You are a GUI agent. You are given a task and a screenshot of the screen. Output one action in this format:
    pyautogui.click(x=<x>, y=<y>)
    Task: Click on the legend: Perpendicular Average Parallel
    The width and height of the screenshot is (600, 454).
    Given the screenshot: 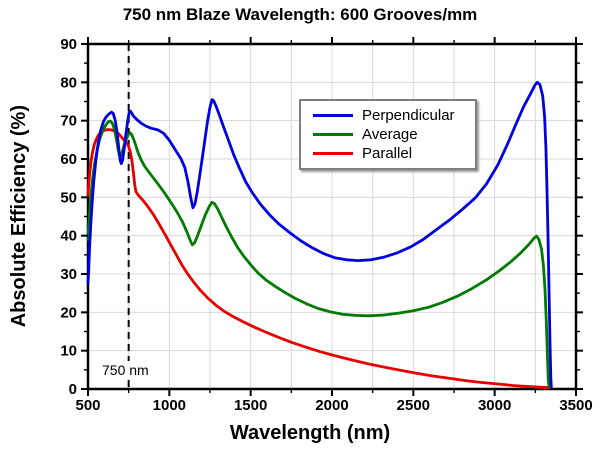 What is the action you would take?
    pyautogui.click(x=388, y=134)
    